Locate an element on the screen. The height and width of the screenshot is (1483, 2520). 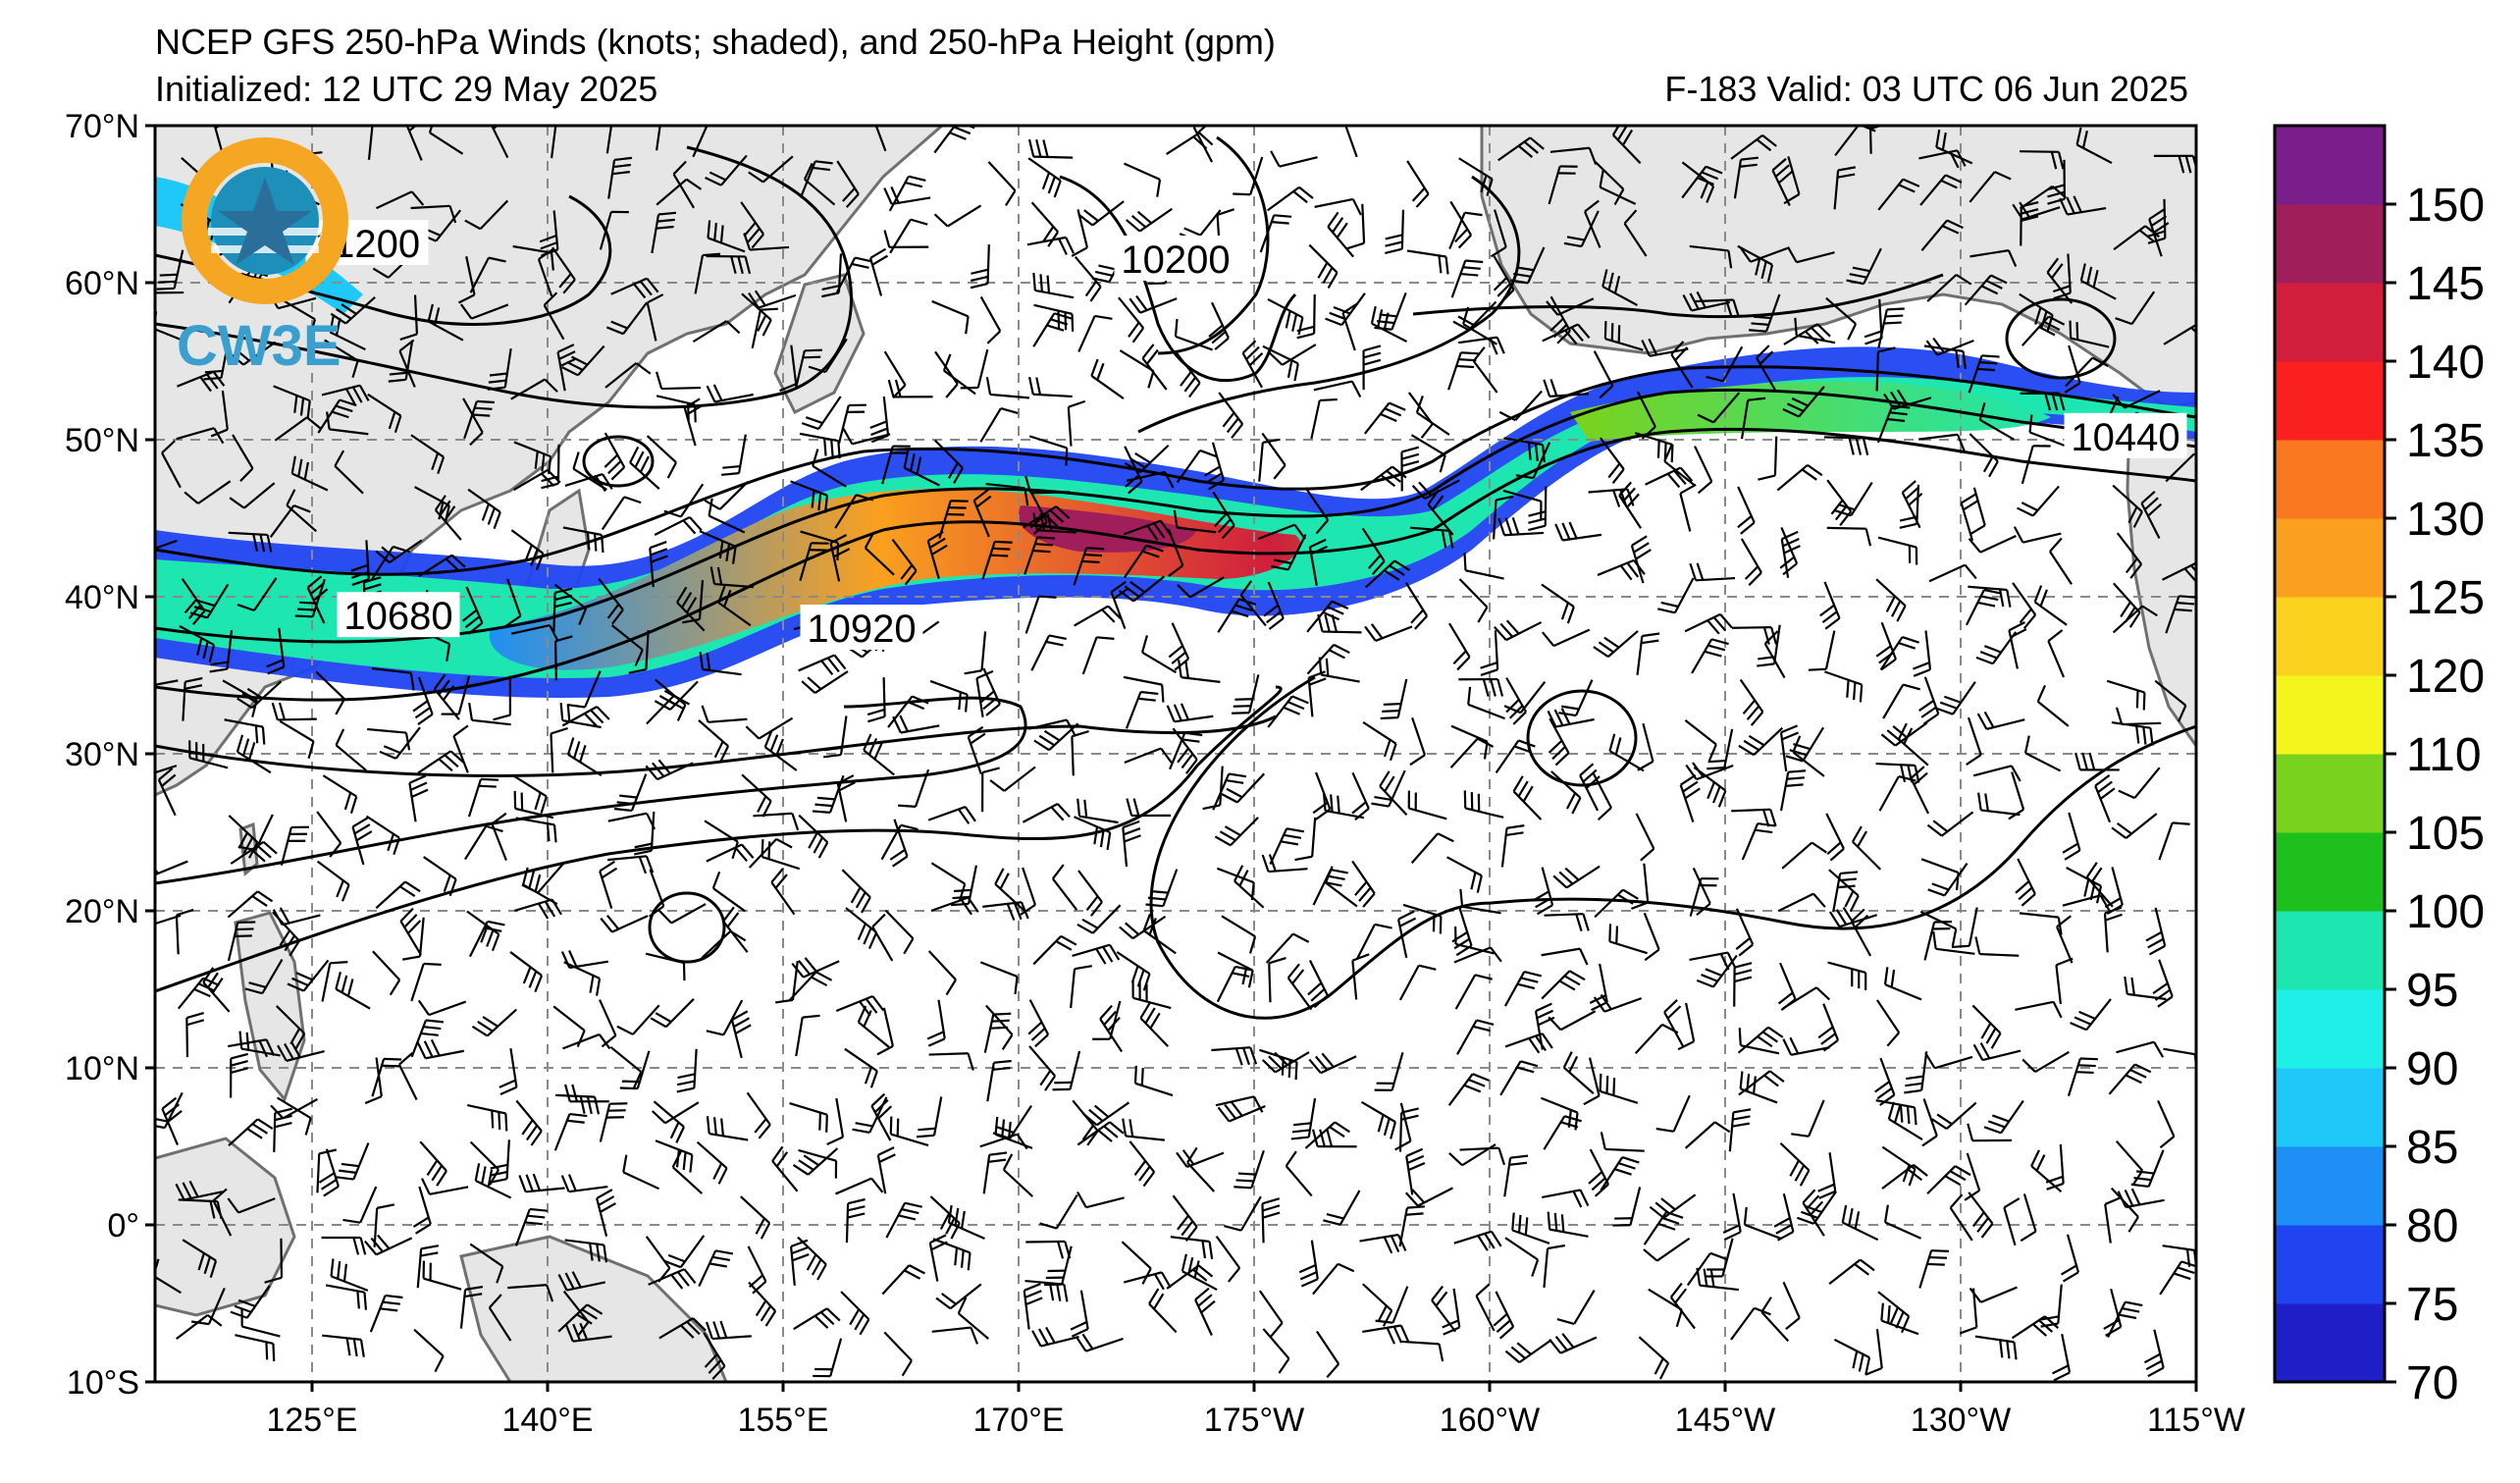
philippines is located at coordinates (270, 1007).